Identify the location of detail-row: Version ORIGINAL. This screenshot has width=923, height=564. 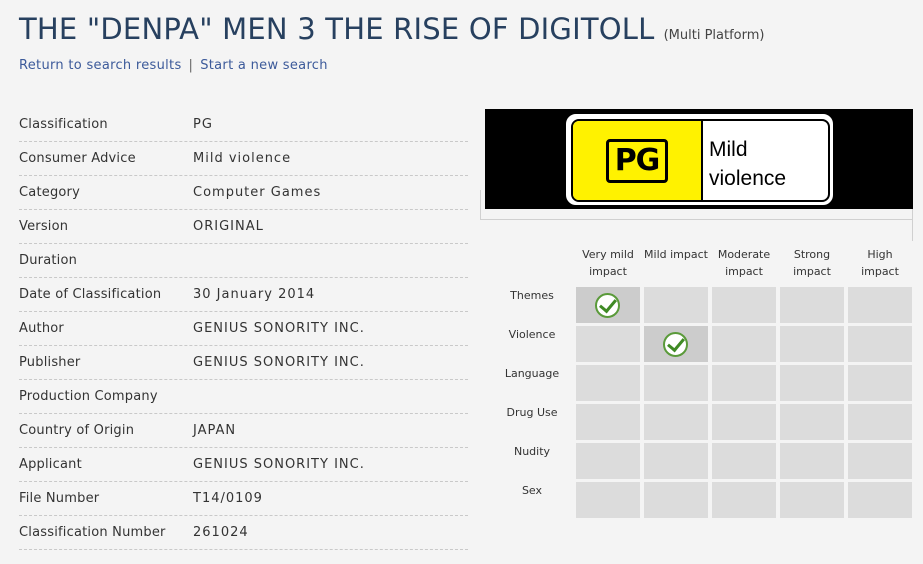
(243, 227).